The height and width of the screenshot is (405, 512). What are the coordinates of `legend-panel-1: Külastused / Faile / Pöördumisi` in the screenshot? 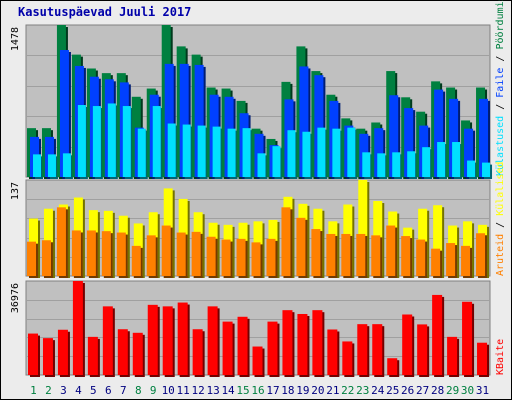 It's located at (500, 88).